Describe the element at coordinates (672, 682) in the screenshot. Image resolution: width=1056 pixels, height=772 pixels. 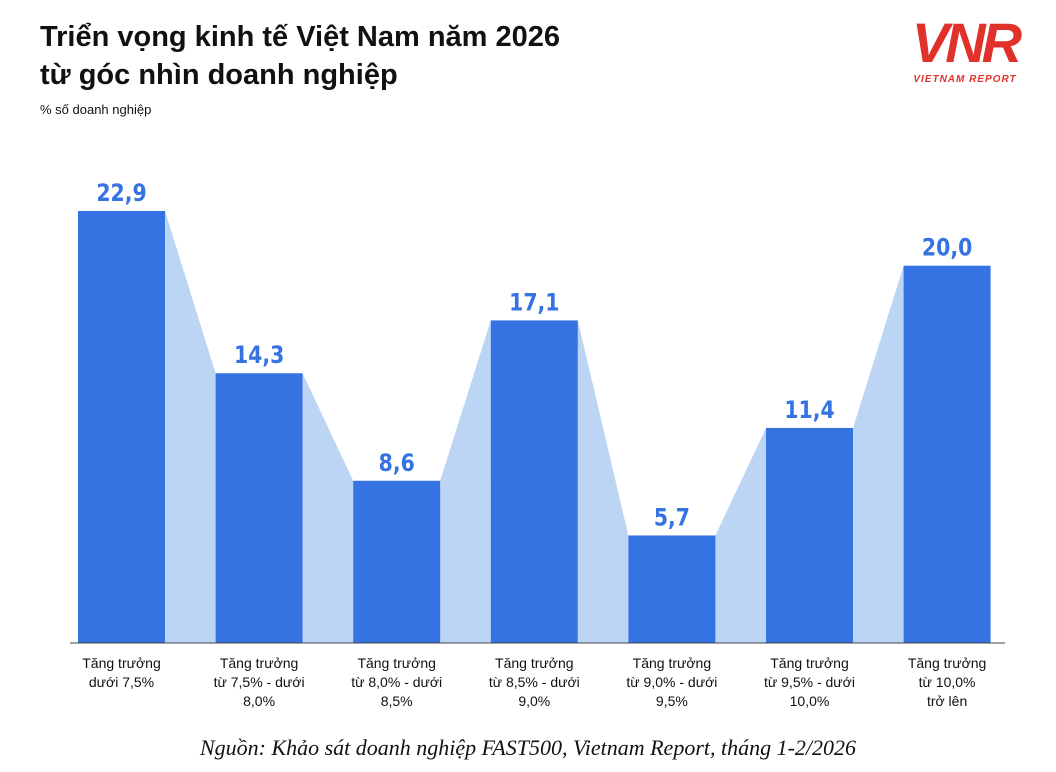
I see `x-tick-label: Tăng trưởng từ 9,0% - dưới 9,5%` at that location.